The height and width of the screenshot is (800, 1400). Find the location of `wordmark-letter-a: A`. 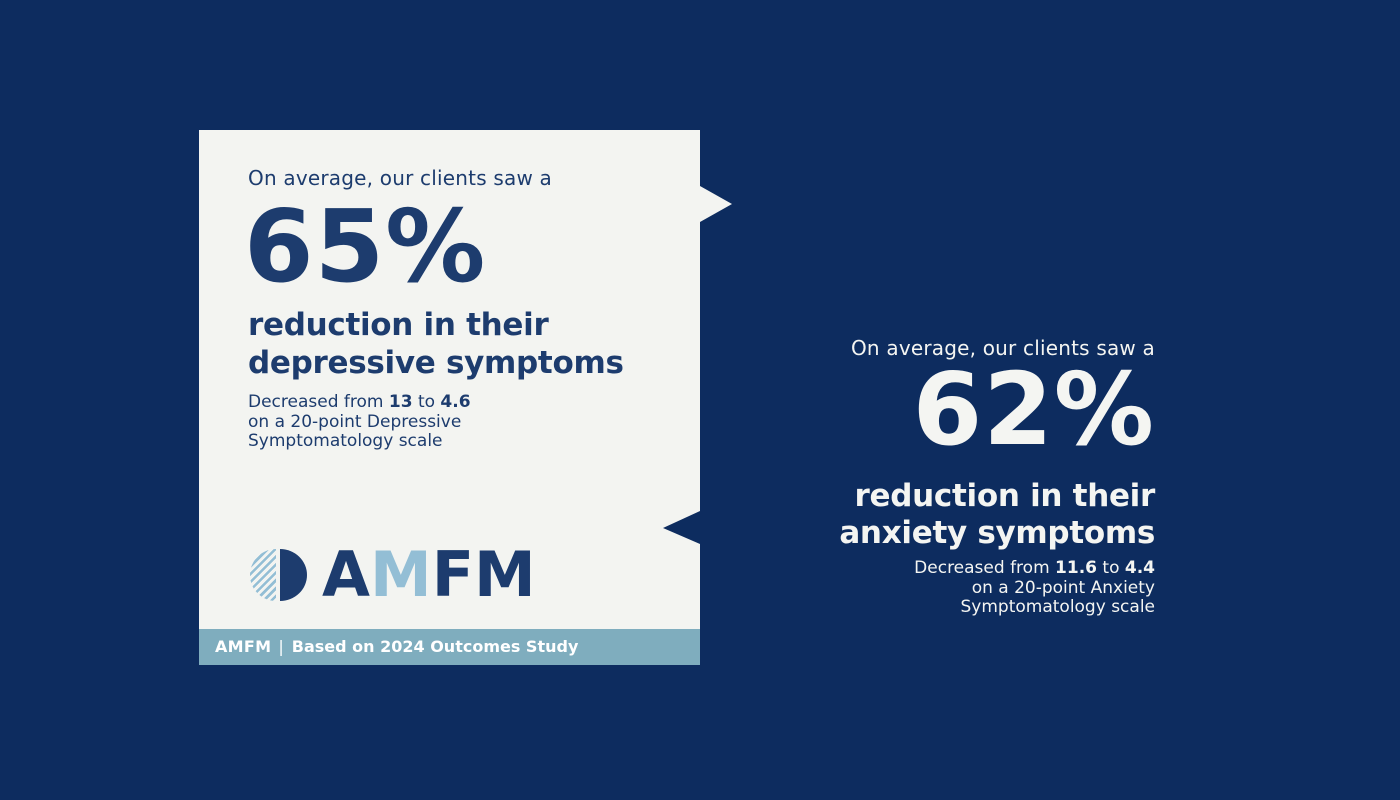

wordmark-letter-a: A is located at coordinates (346, 574).